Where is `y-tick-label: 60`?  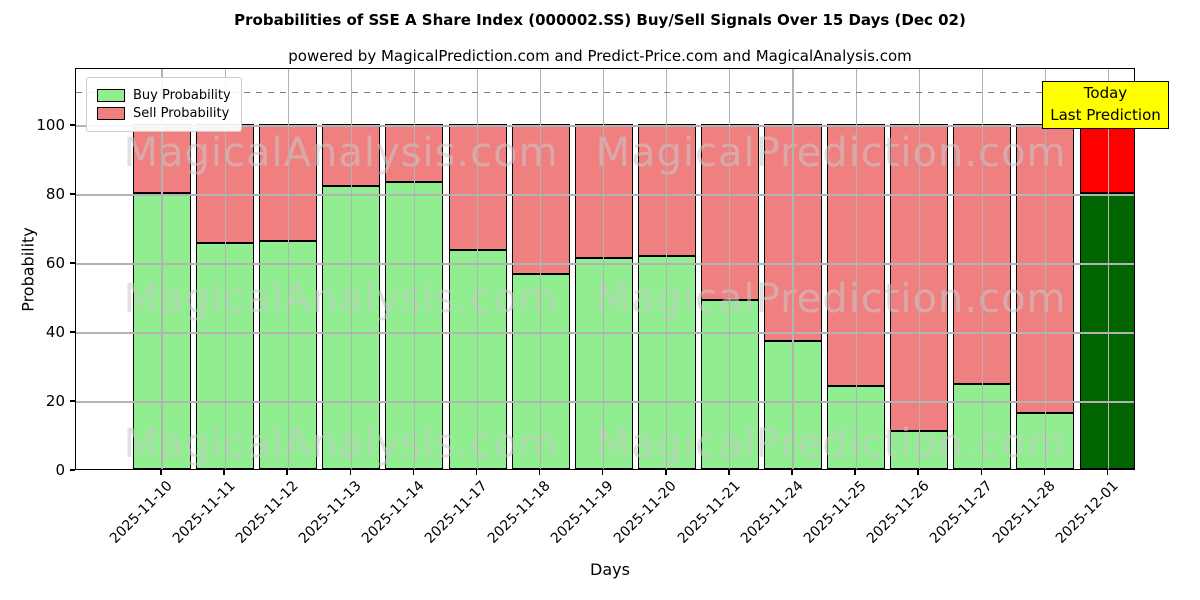
y-tick-label: 60 is located at coordinates (55, 263).